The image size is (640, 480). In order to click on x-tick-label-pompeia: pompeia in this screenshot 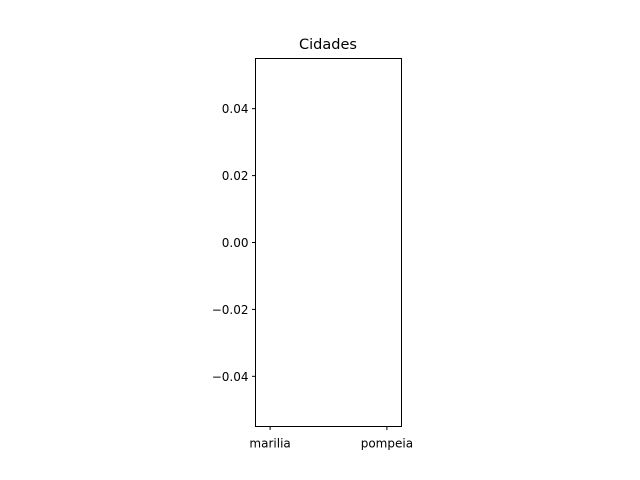, I will do `click(387, 444)`.